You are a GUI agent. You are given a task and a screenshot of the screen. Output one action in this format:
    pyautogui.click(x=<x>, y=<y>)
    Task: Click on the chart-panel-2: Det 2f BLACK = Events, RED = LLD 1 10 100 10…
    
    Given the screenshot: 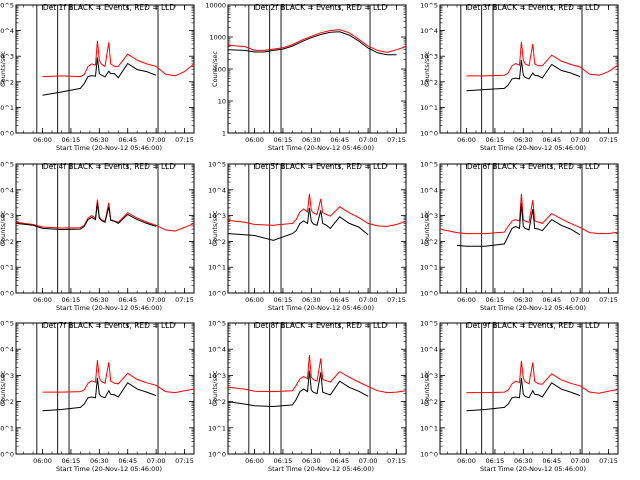 What is the action you would take?
    pyautogui.click(x=306, y=77)
    